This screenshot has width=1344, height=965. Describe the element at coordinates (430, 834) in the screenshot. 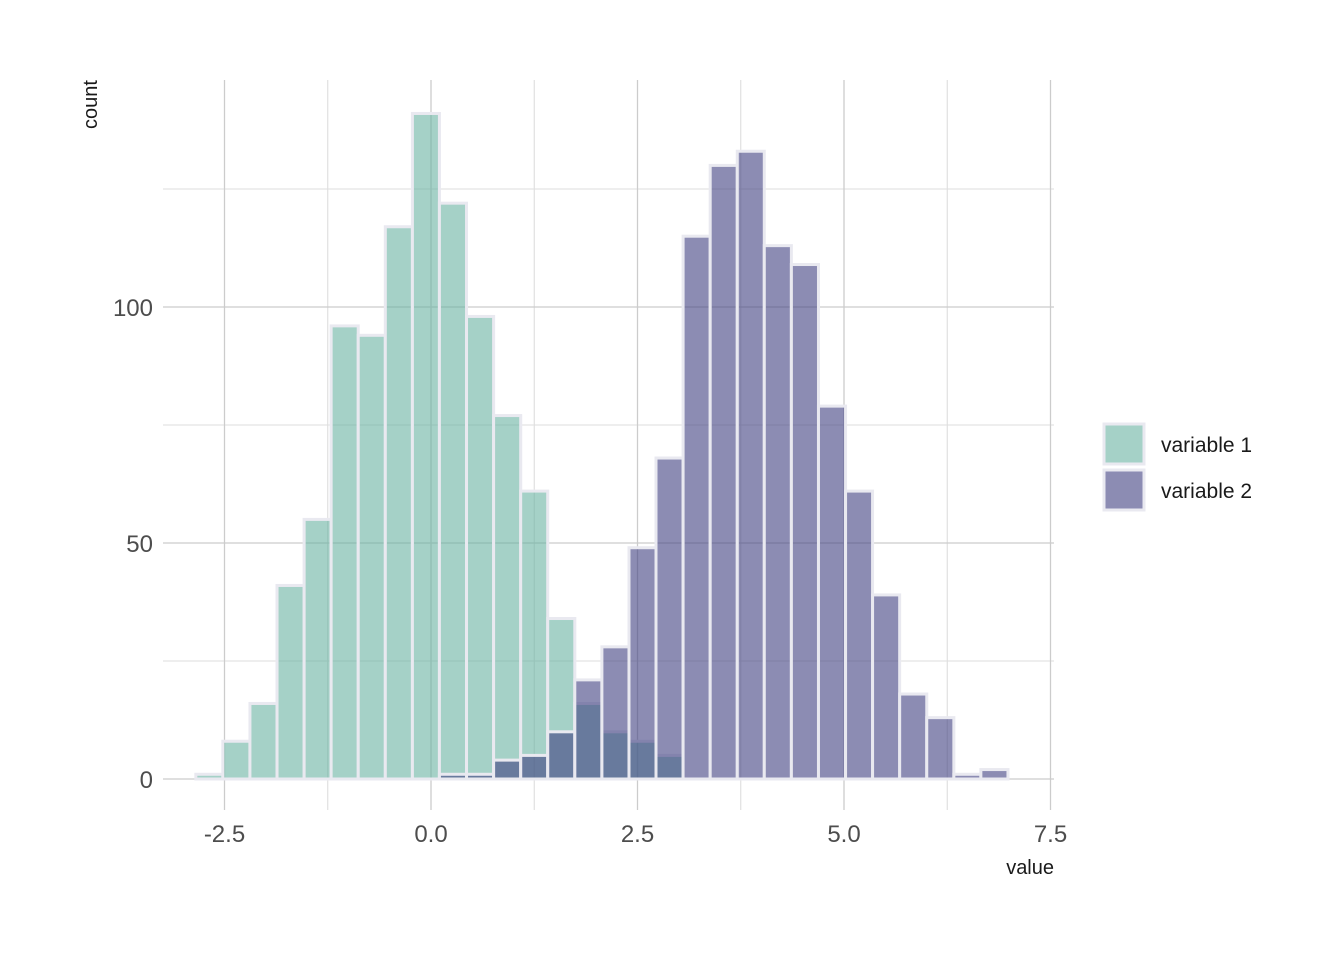

I see `x-tick-label: 0.0` at that location.